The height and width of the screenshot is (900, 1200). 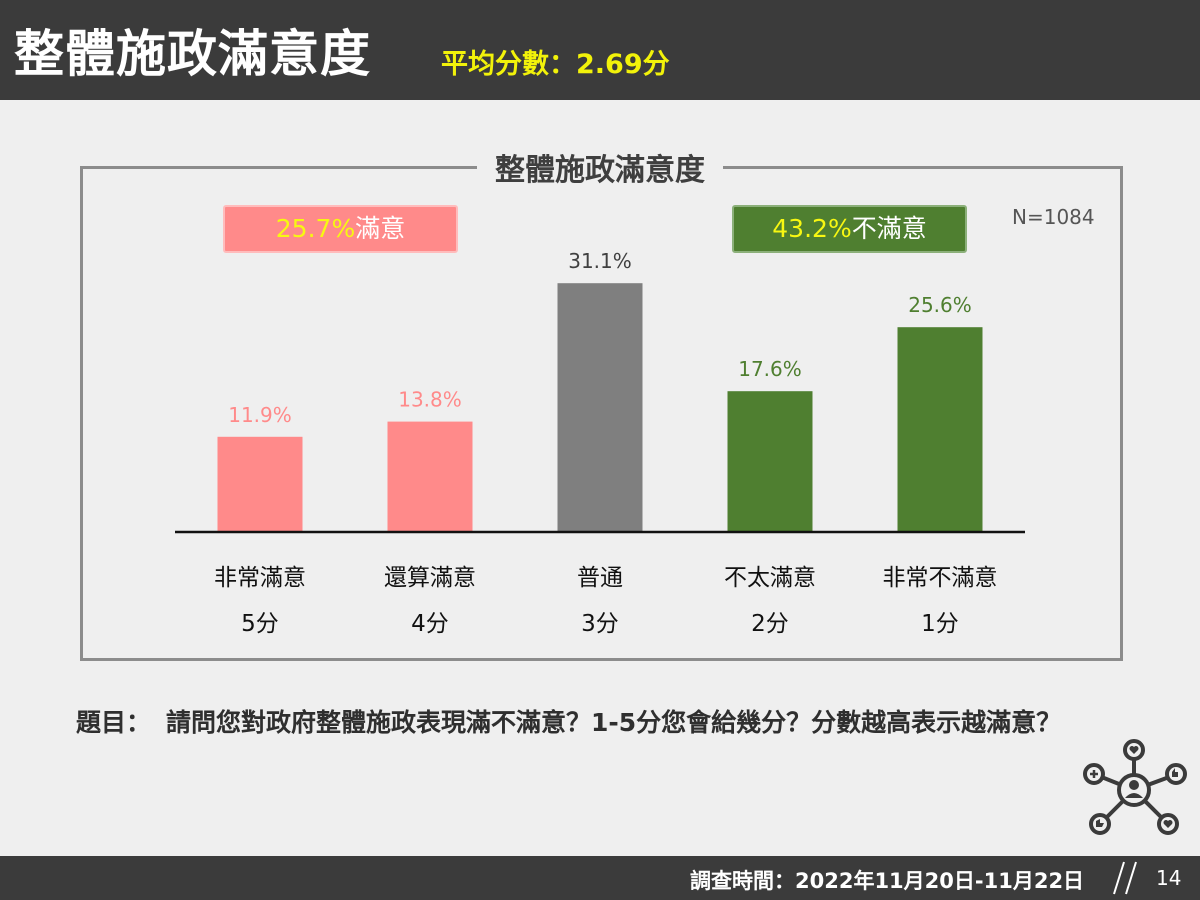 I want to click on page-title: 整體施政滿意度, so click(x=192, y=54).